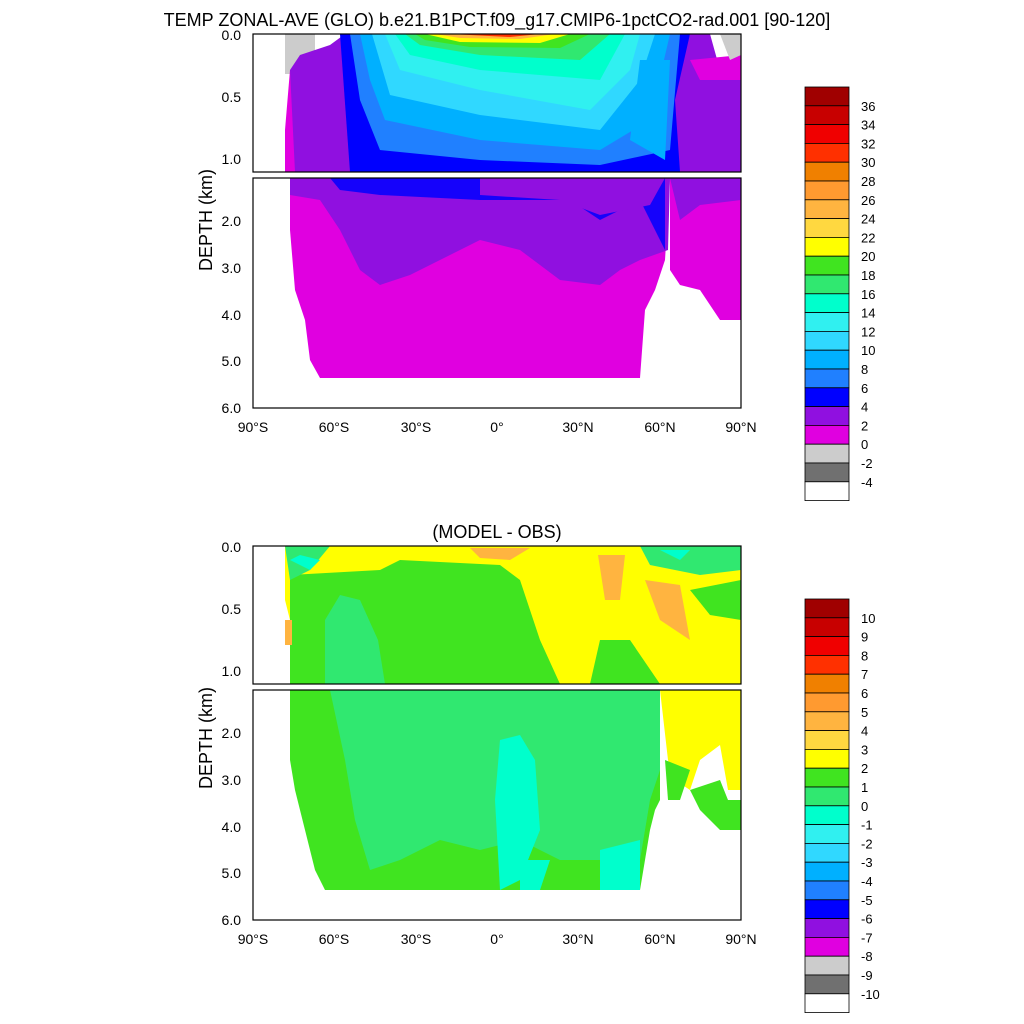 The width and height of the screenshot is (1024, 1024). Describe the element at coordinates (740, 939) in the screenshot. I see `bottom-xtick-6: 90°N` at that location.